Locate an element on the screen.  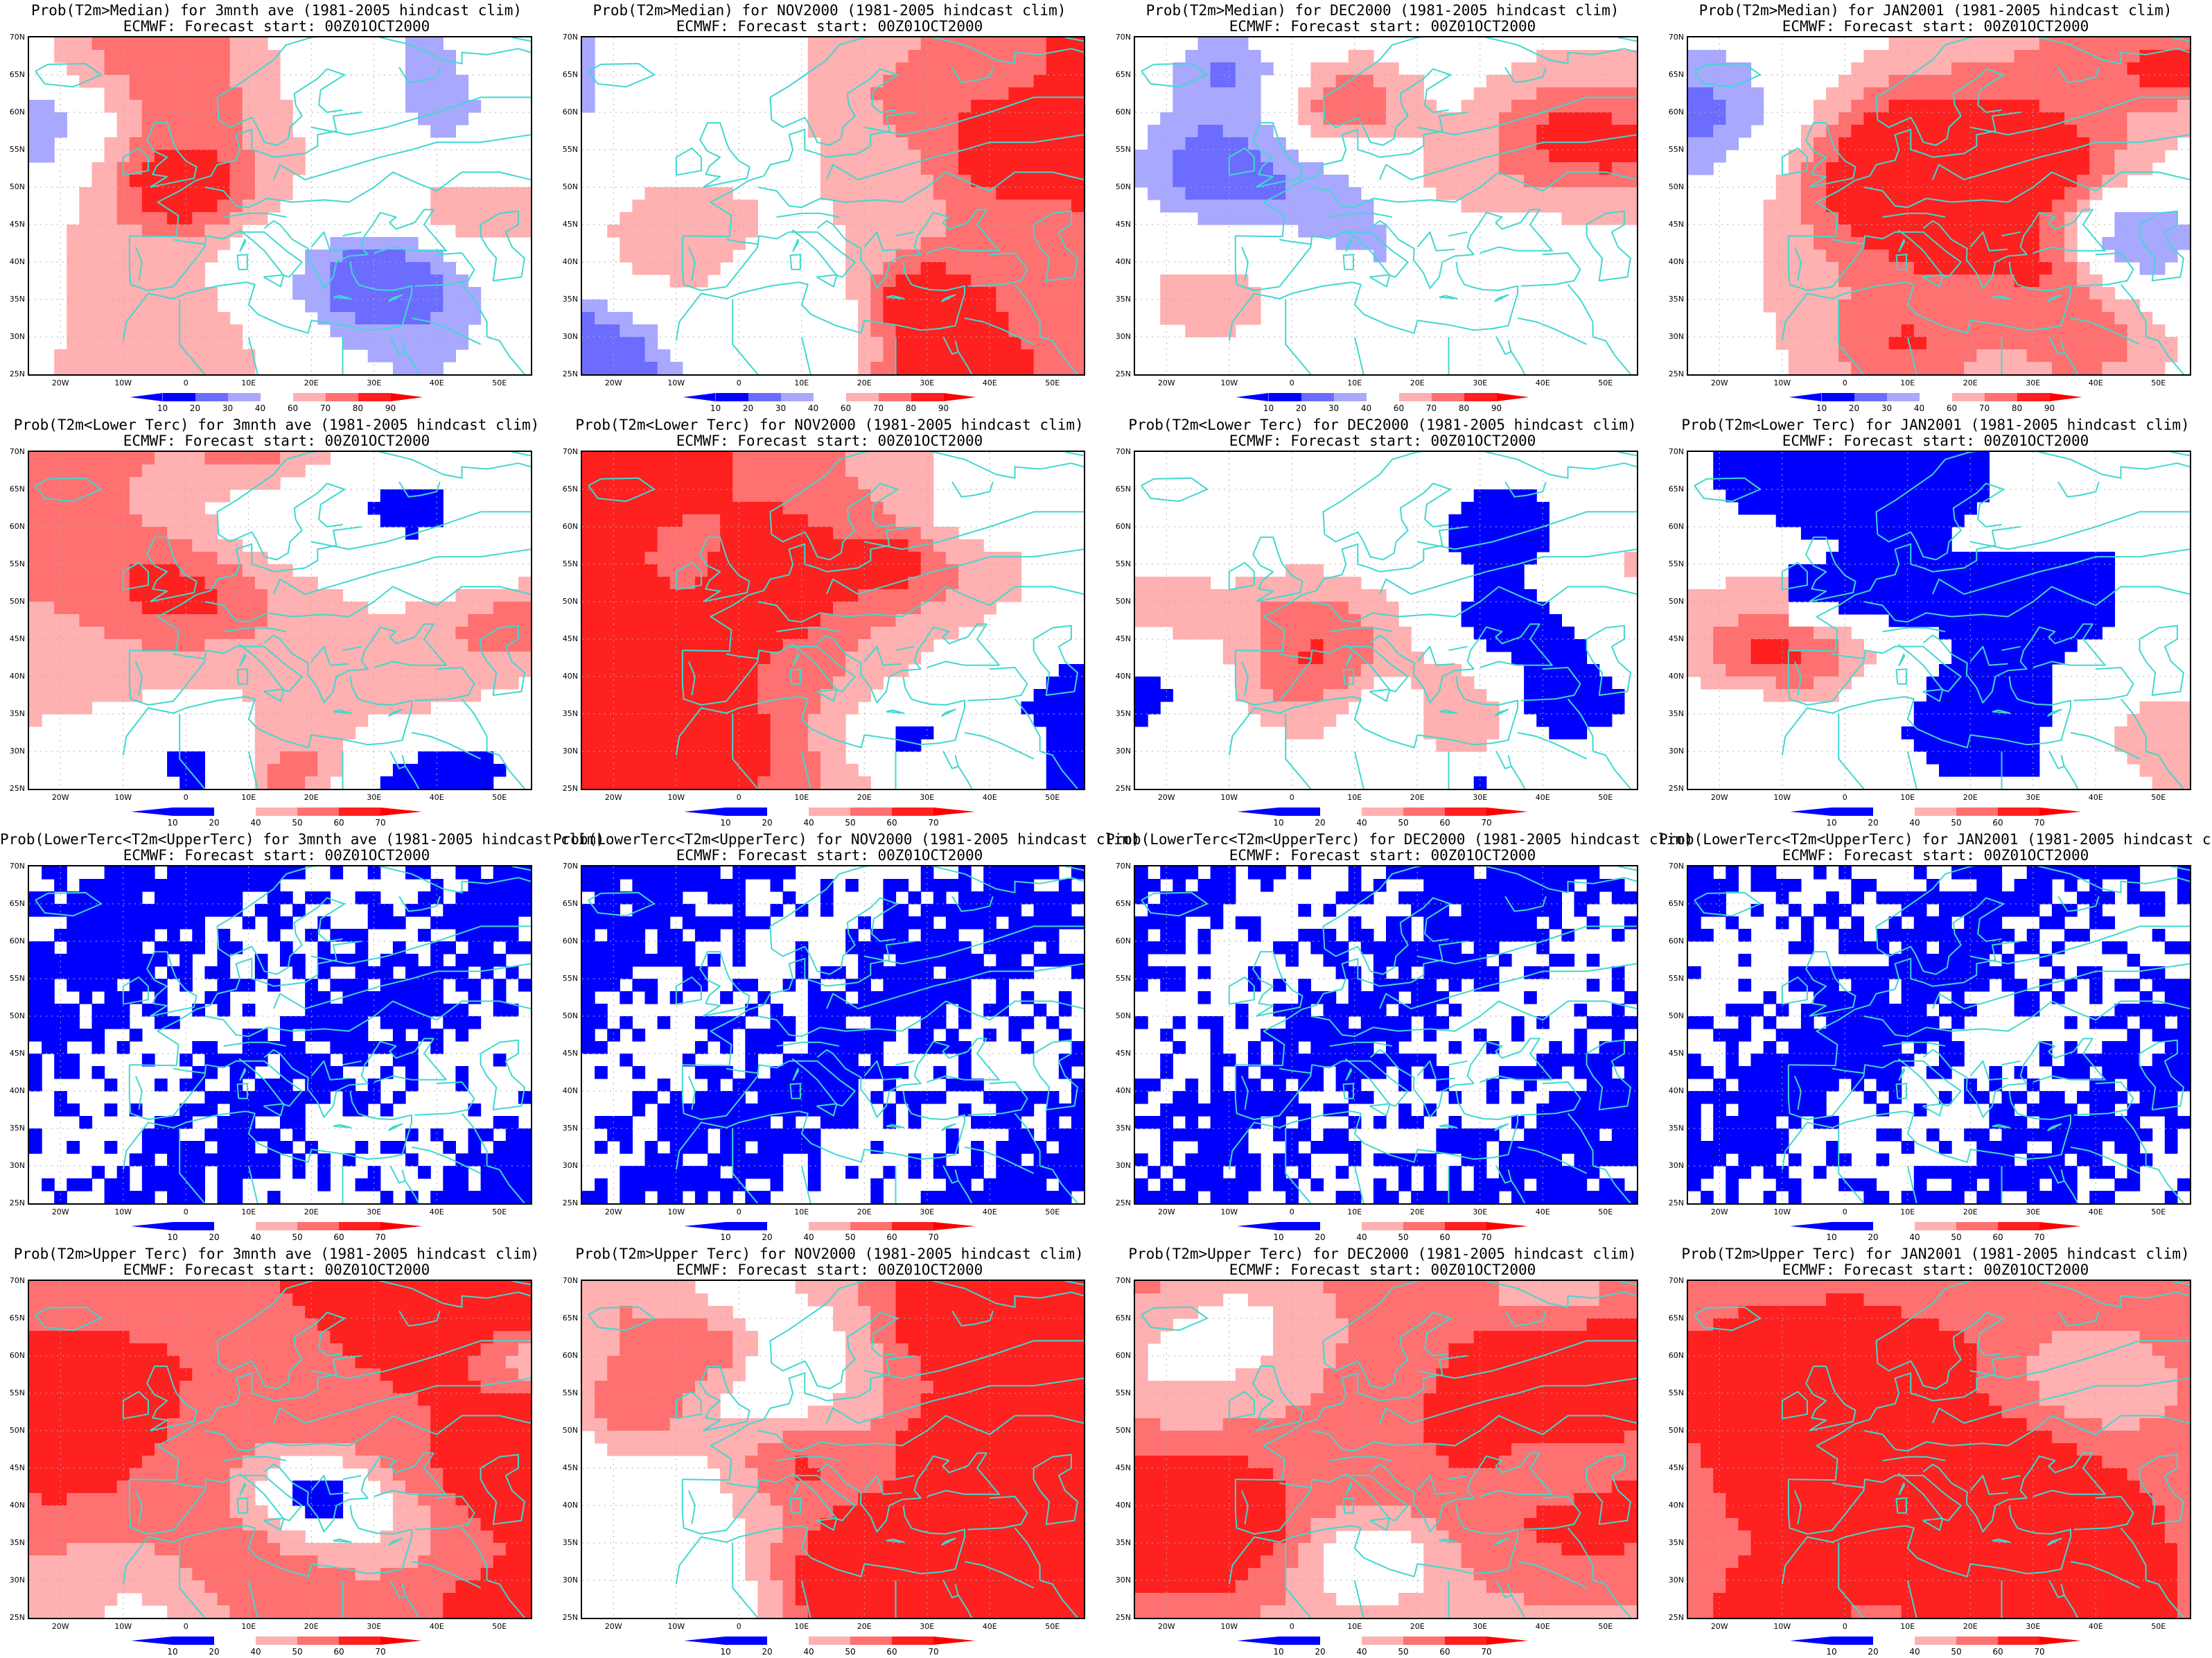
colorbar-segment is located at coordinates (912, 812).